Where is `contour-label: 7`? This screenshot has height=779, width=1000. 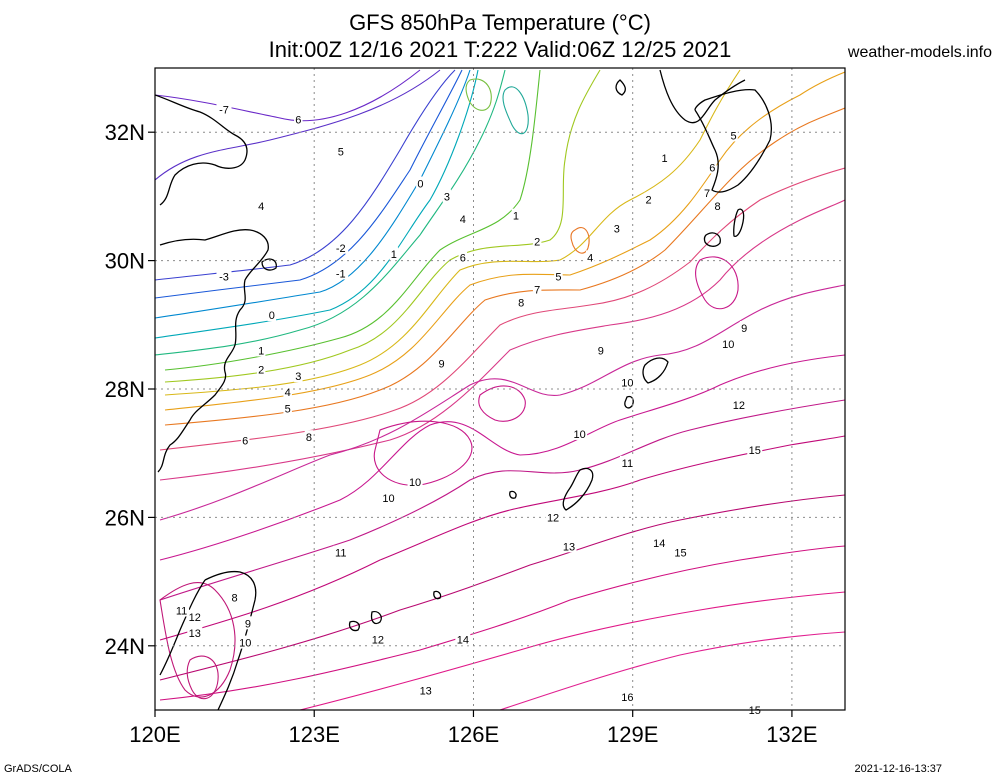 contour-label: 7 is located at coordinates (707, 194).